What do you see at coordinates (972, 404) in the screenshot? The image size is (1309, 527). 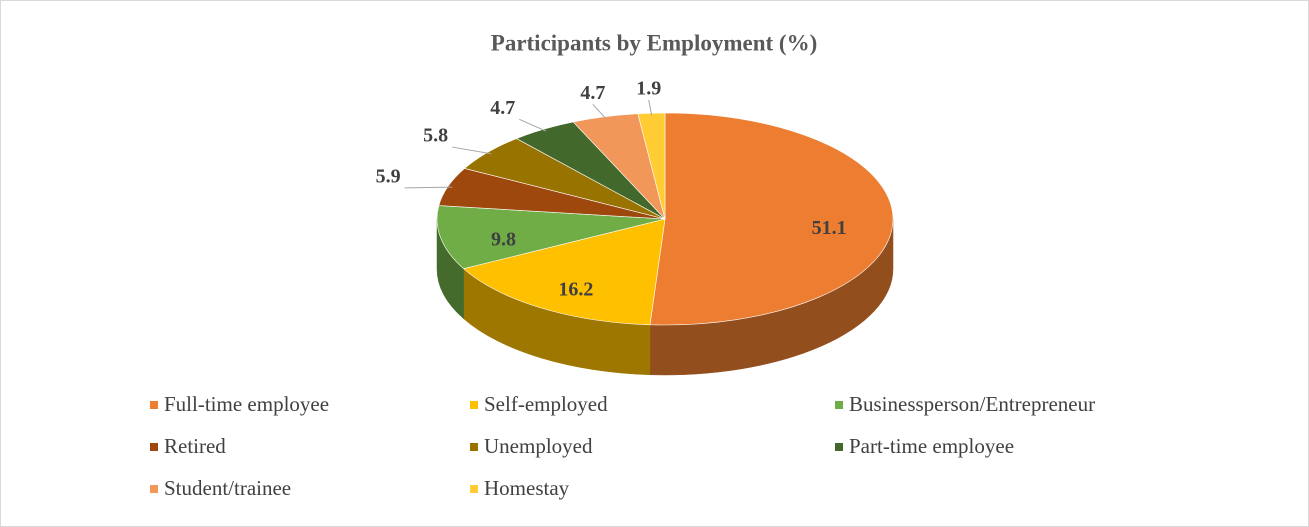 I see `legend-label: Businessperson/Entrepreneur` at bounding box center [972, 404].